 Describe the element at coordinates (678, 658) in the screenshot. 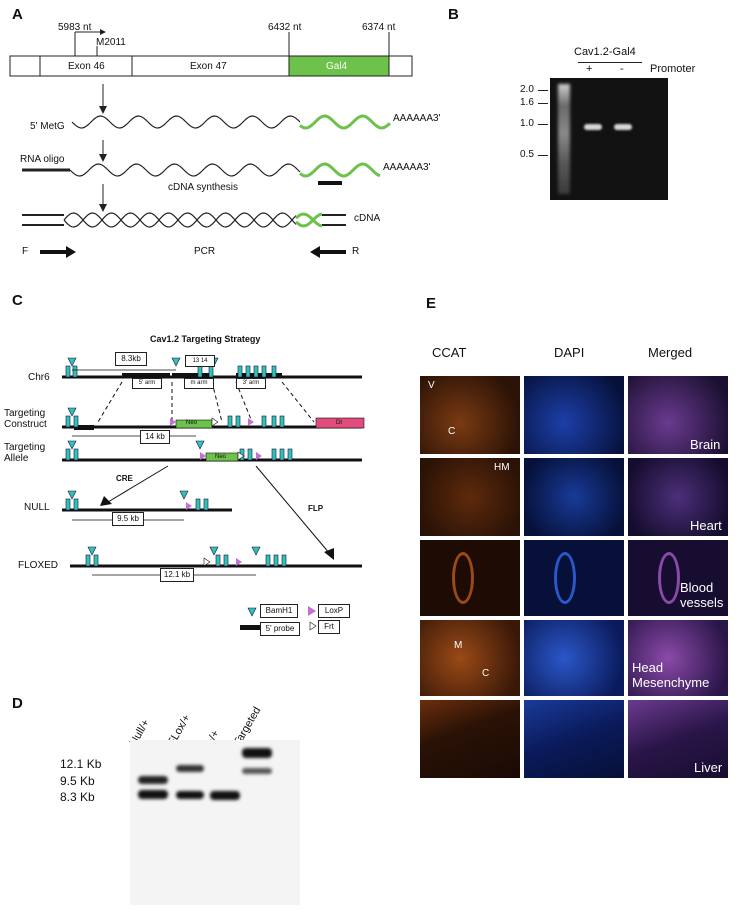

I see `tile-mesenchyme-merged` at that location.